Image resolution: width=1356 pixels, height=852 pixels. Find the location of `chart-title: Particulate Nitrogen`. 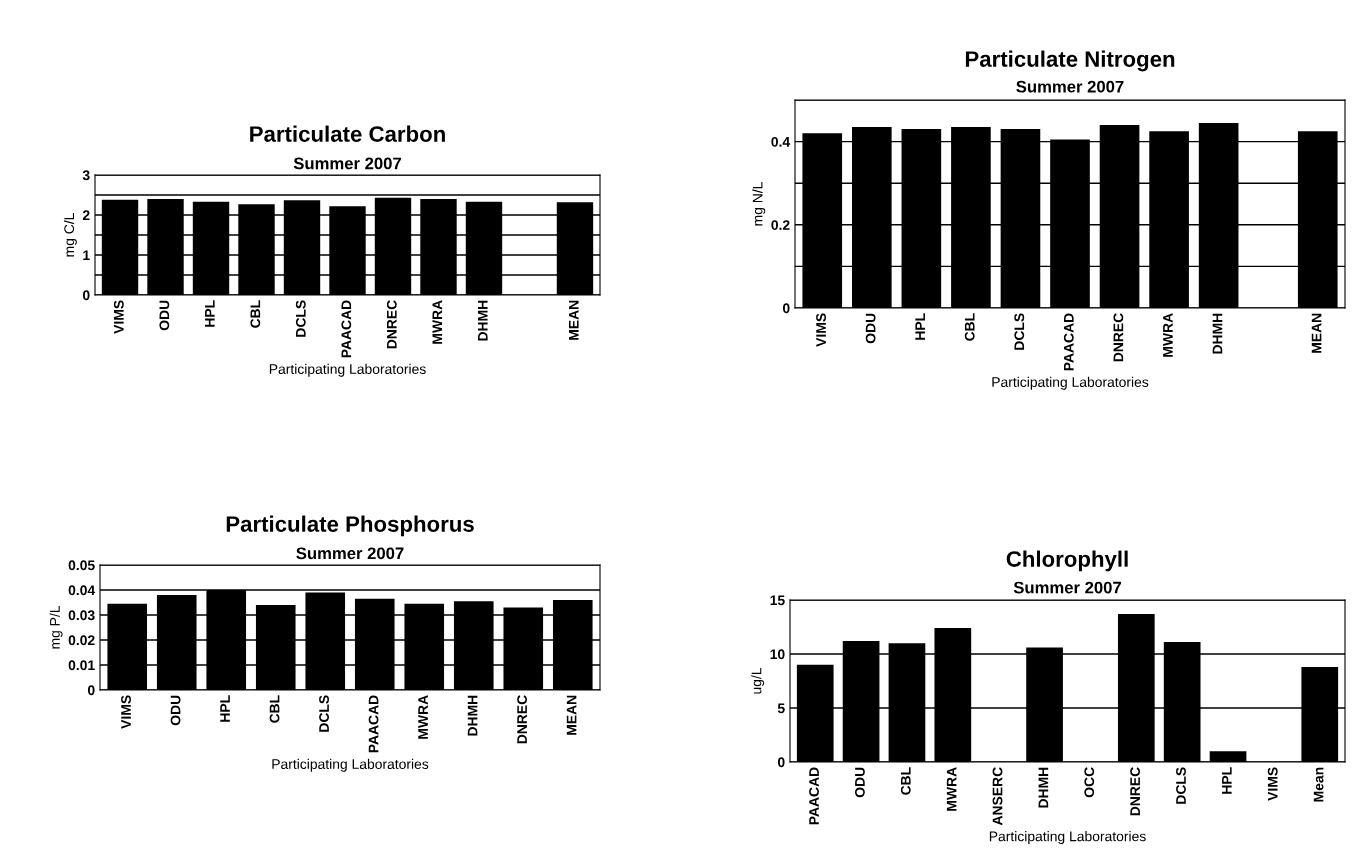

chart-title: Particulate Nitrogen is located at coordinates (1070, 61).